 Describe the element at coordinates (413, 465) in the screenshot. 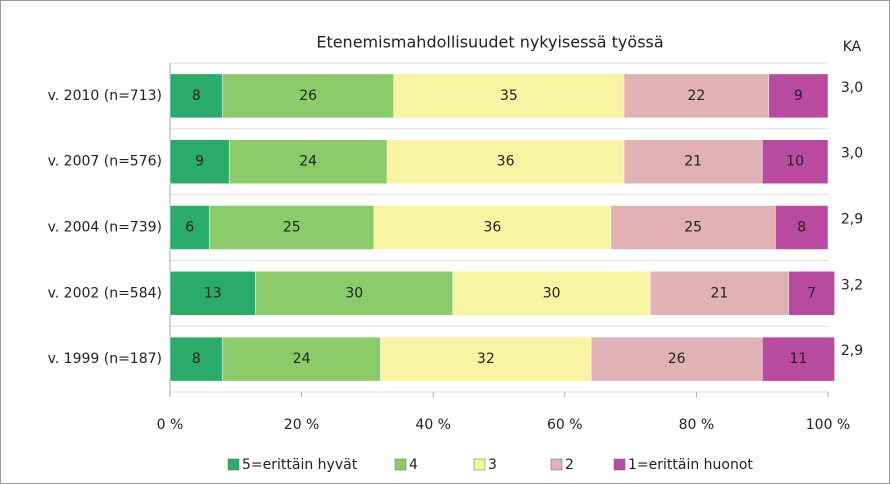

I see `legend-label: 4` at that location.